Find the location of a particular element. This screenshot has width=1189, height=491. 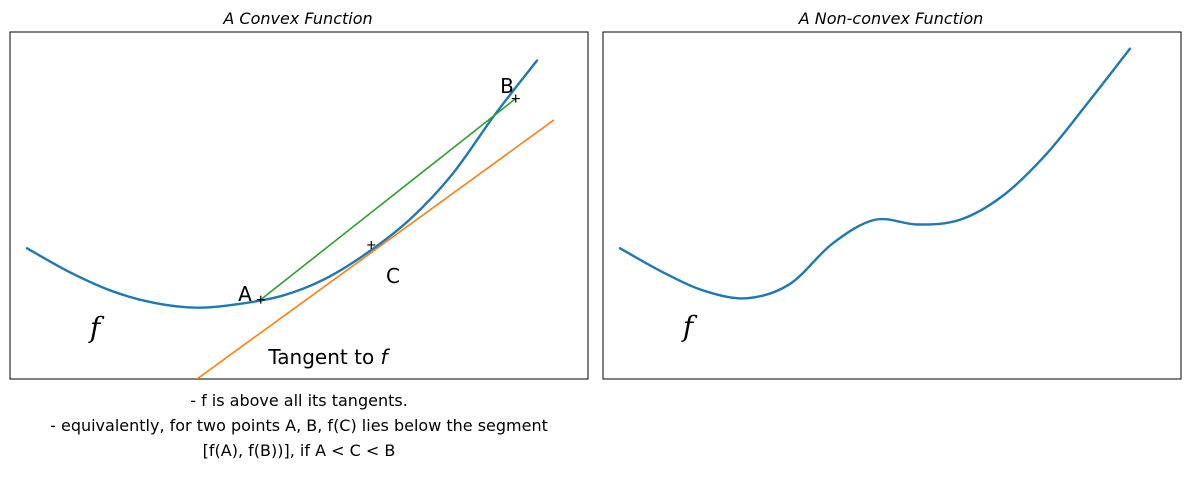

point-c-label: C is located at coordinates (393, 276).